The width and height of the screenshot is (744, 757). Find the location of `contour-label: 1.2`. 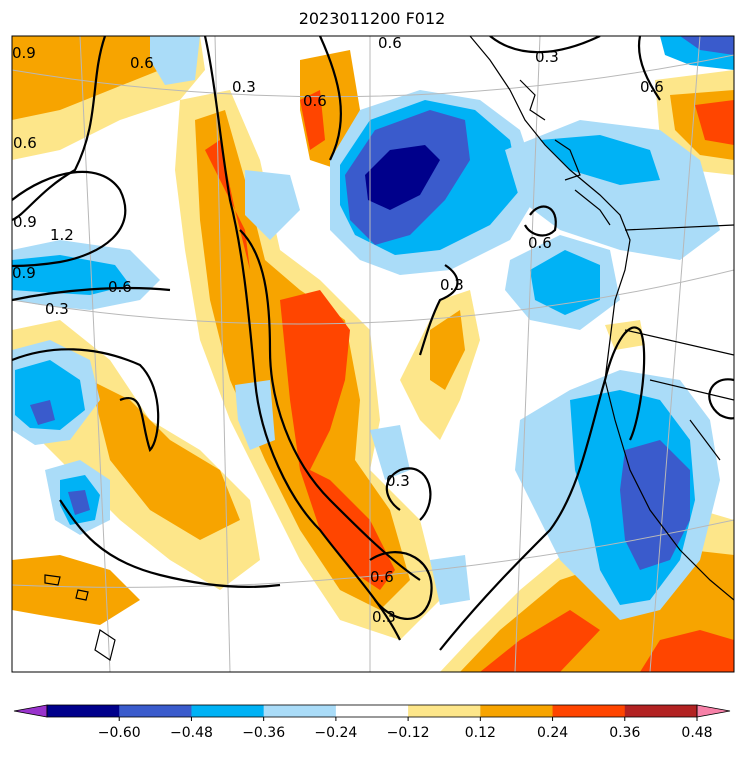

contour-label: 1.2 is located at coordinates (62, 235).